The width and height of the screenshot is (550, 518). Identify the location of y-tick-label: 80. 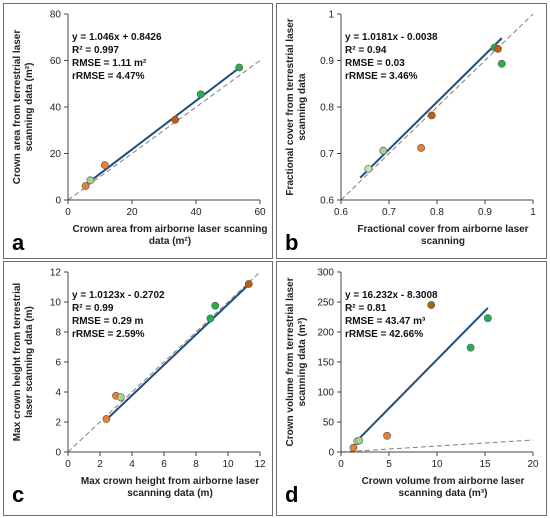
(56, 15).